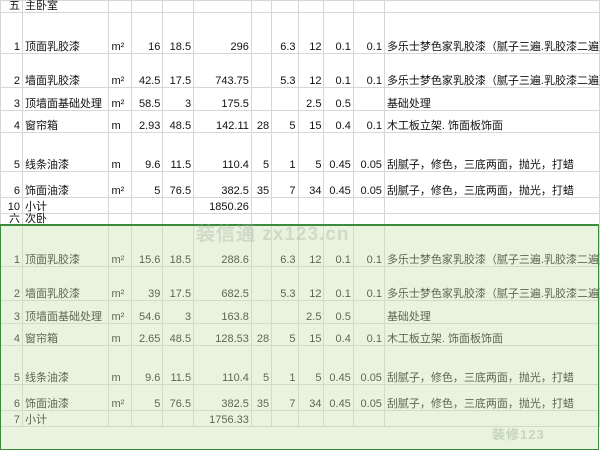 The width and height of the screenshot is (600, 451). Describe the element at coordinates (222, 205) in the screenshot. I see `subtotal-amount: 1850.26` at that location.